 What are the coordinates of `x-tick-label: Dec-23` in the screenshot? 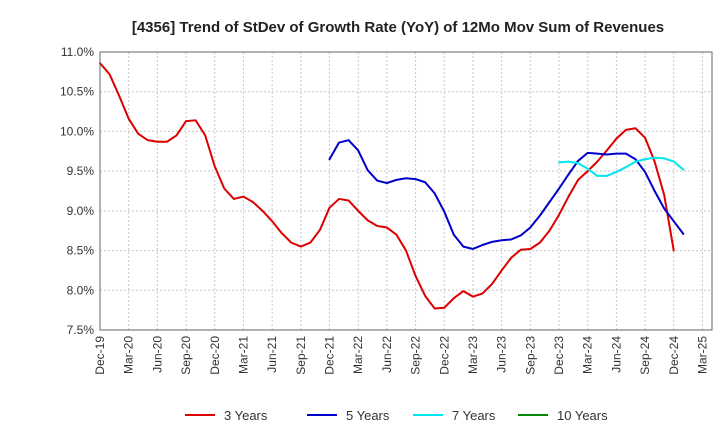 It's located at (559, 355).